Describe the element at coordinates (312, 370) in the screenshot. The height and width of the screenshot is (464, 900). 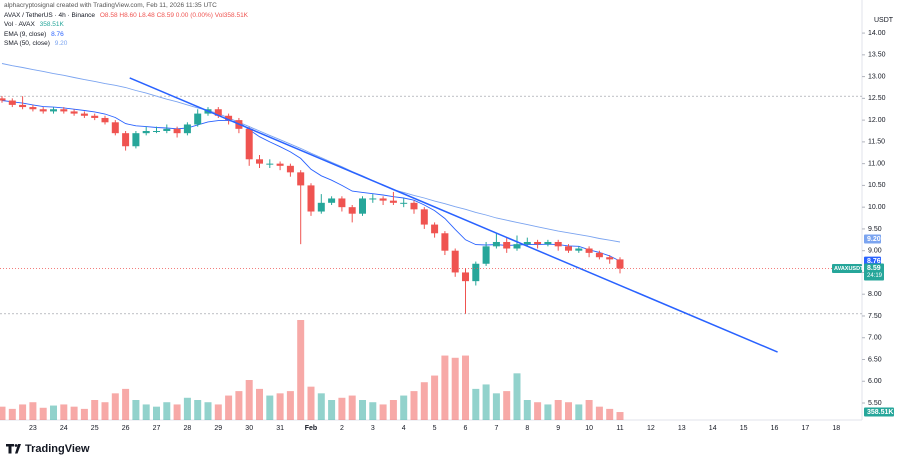
I see `volume-bars` at that location.